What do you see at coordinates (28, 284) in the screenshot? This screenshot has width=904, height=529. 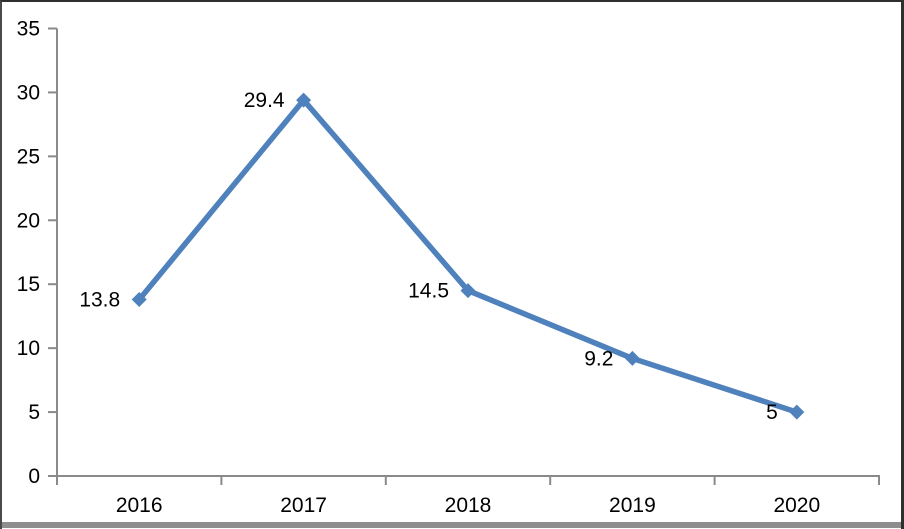 I see `y-axis-tick-label: 15` at bounding box center [28, 284].